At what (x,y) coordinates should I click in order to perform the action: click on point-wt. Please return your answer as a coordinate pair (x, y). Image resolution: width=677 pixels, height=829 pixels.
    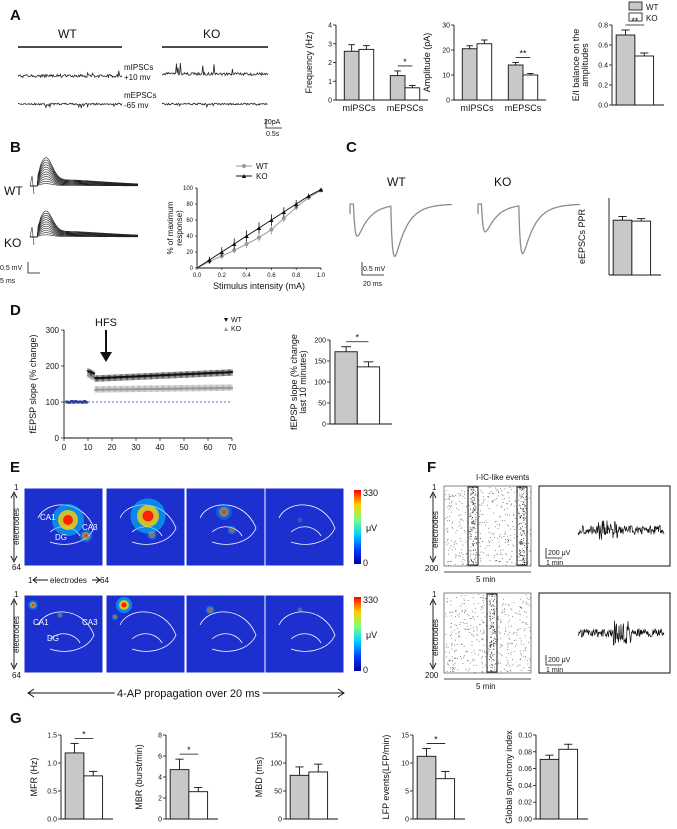
    Looking at the image, I should click on (246, 244).